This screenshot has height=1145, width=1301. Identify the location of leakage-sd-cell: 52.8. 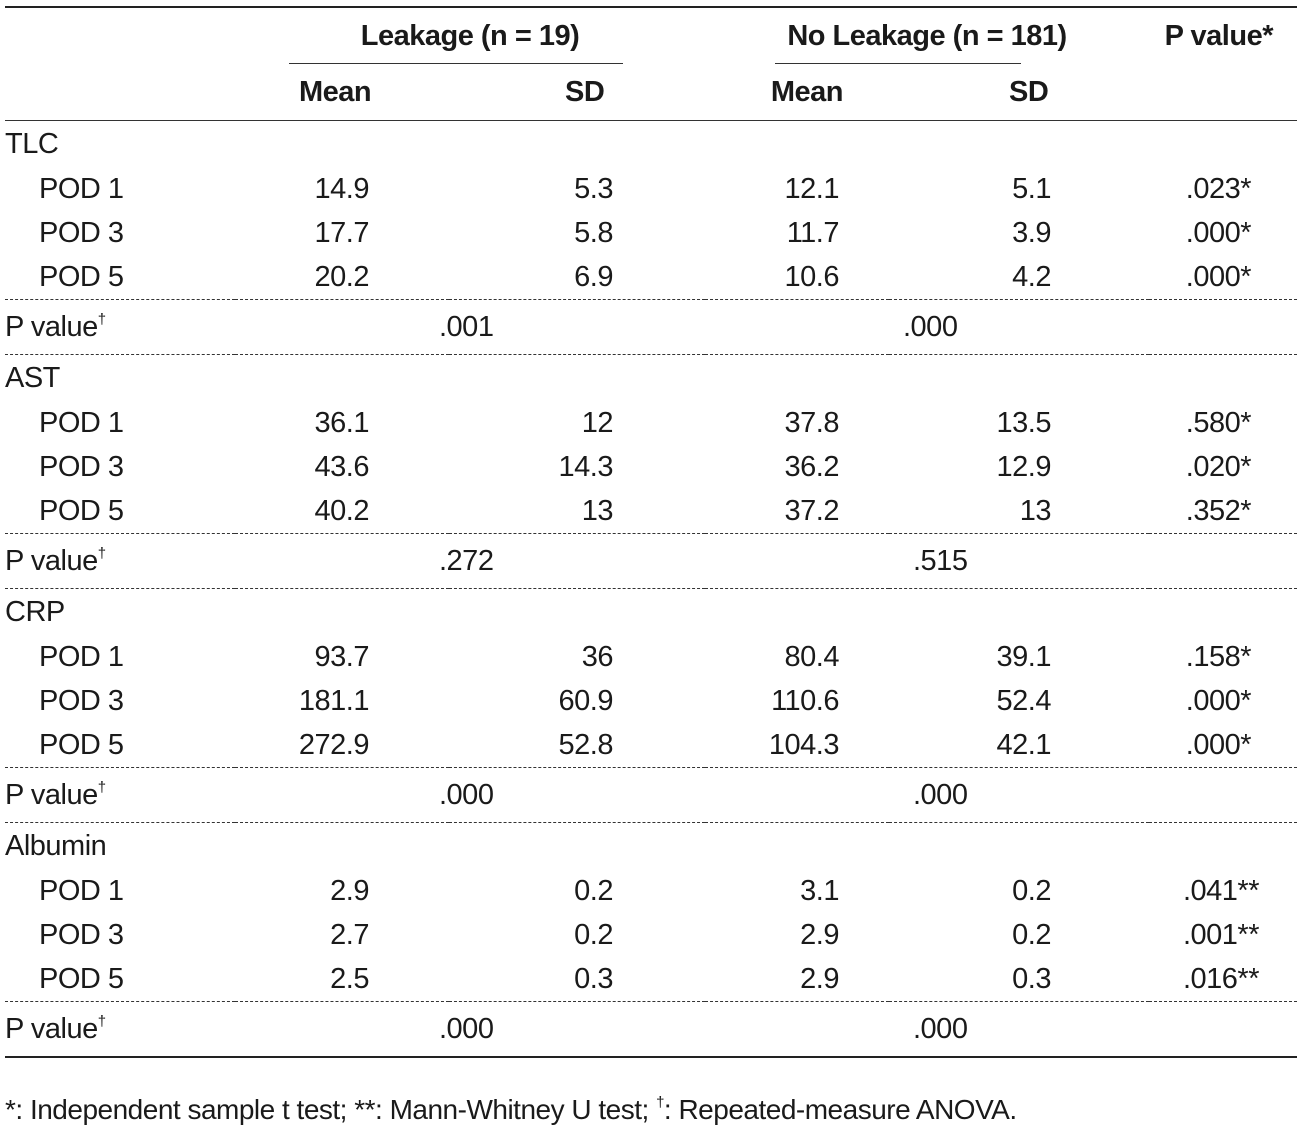
(586, 744).